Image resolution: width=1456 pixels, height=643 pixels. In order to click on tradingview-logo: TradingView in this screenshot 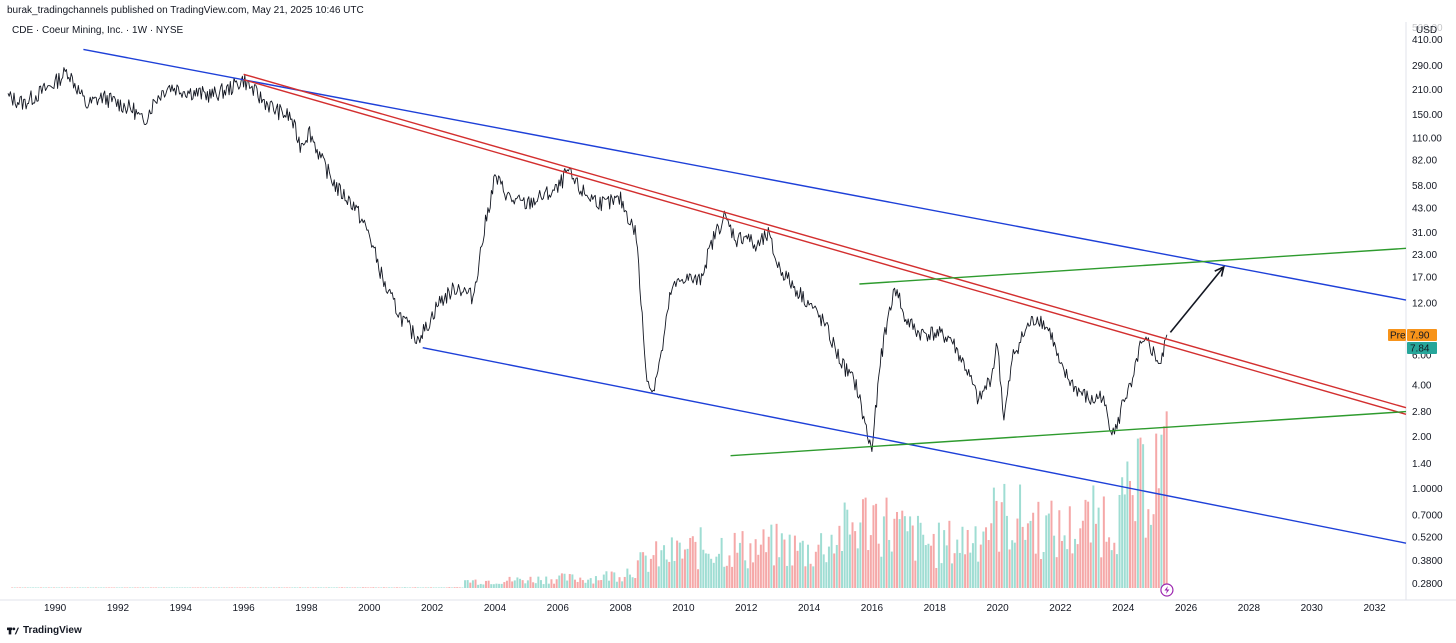, I will do `click(44, 630)`.